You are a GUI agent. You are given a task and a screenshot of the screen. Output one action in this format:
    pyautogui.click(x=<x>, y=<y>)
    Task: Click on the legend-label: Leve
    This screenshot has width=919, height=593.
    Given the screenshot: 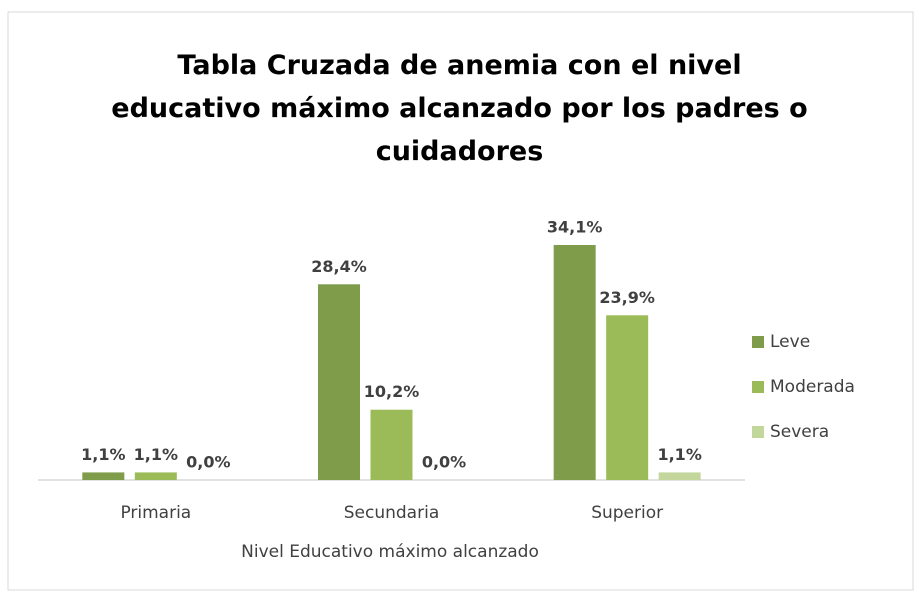 What is the action you would take?
    pyautogui.click(x=790, y=342)
    